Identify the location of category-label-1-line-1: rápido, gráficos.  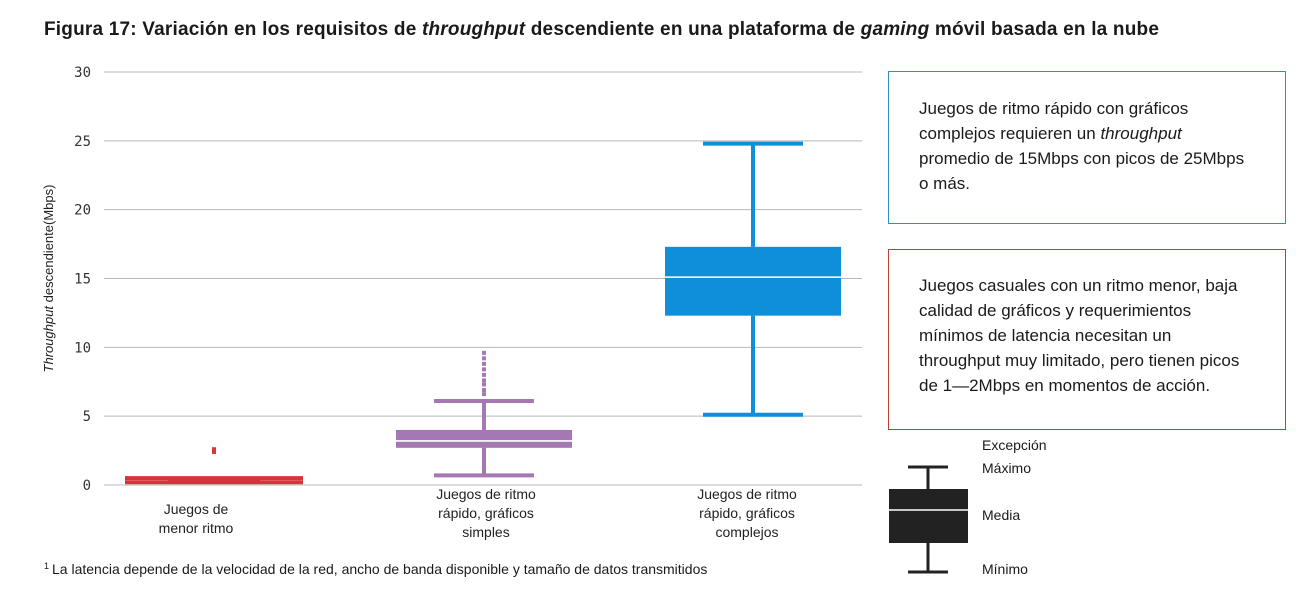
(486, 513).